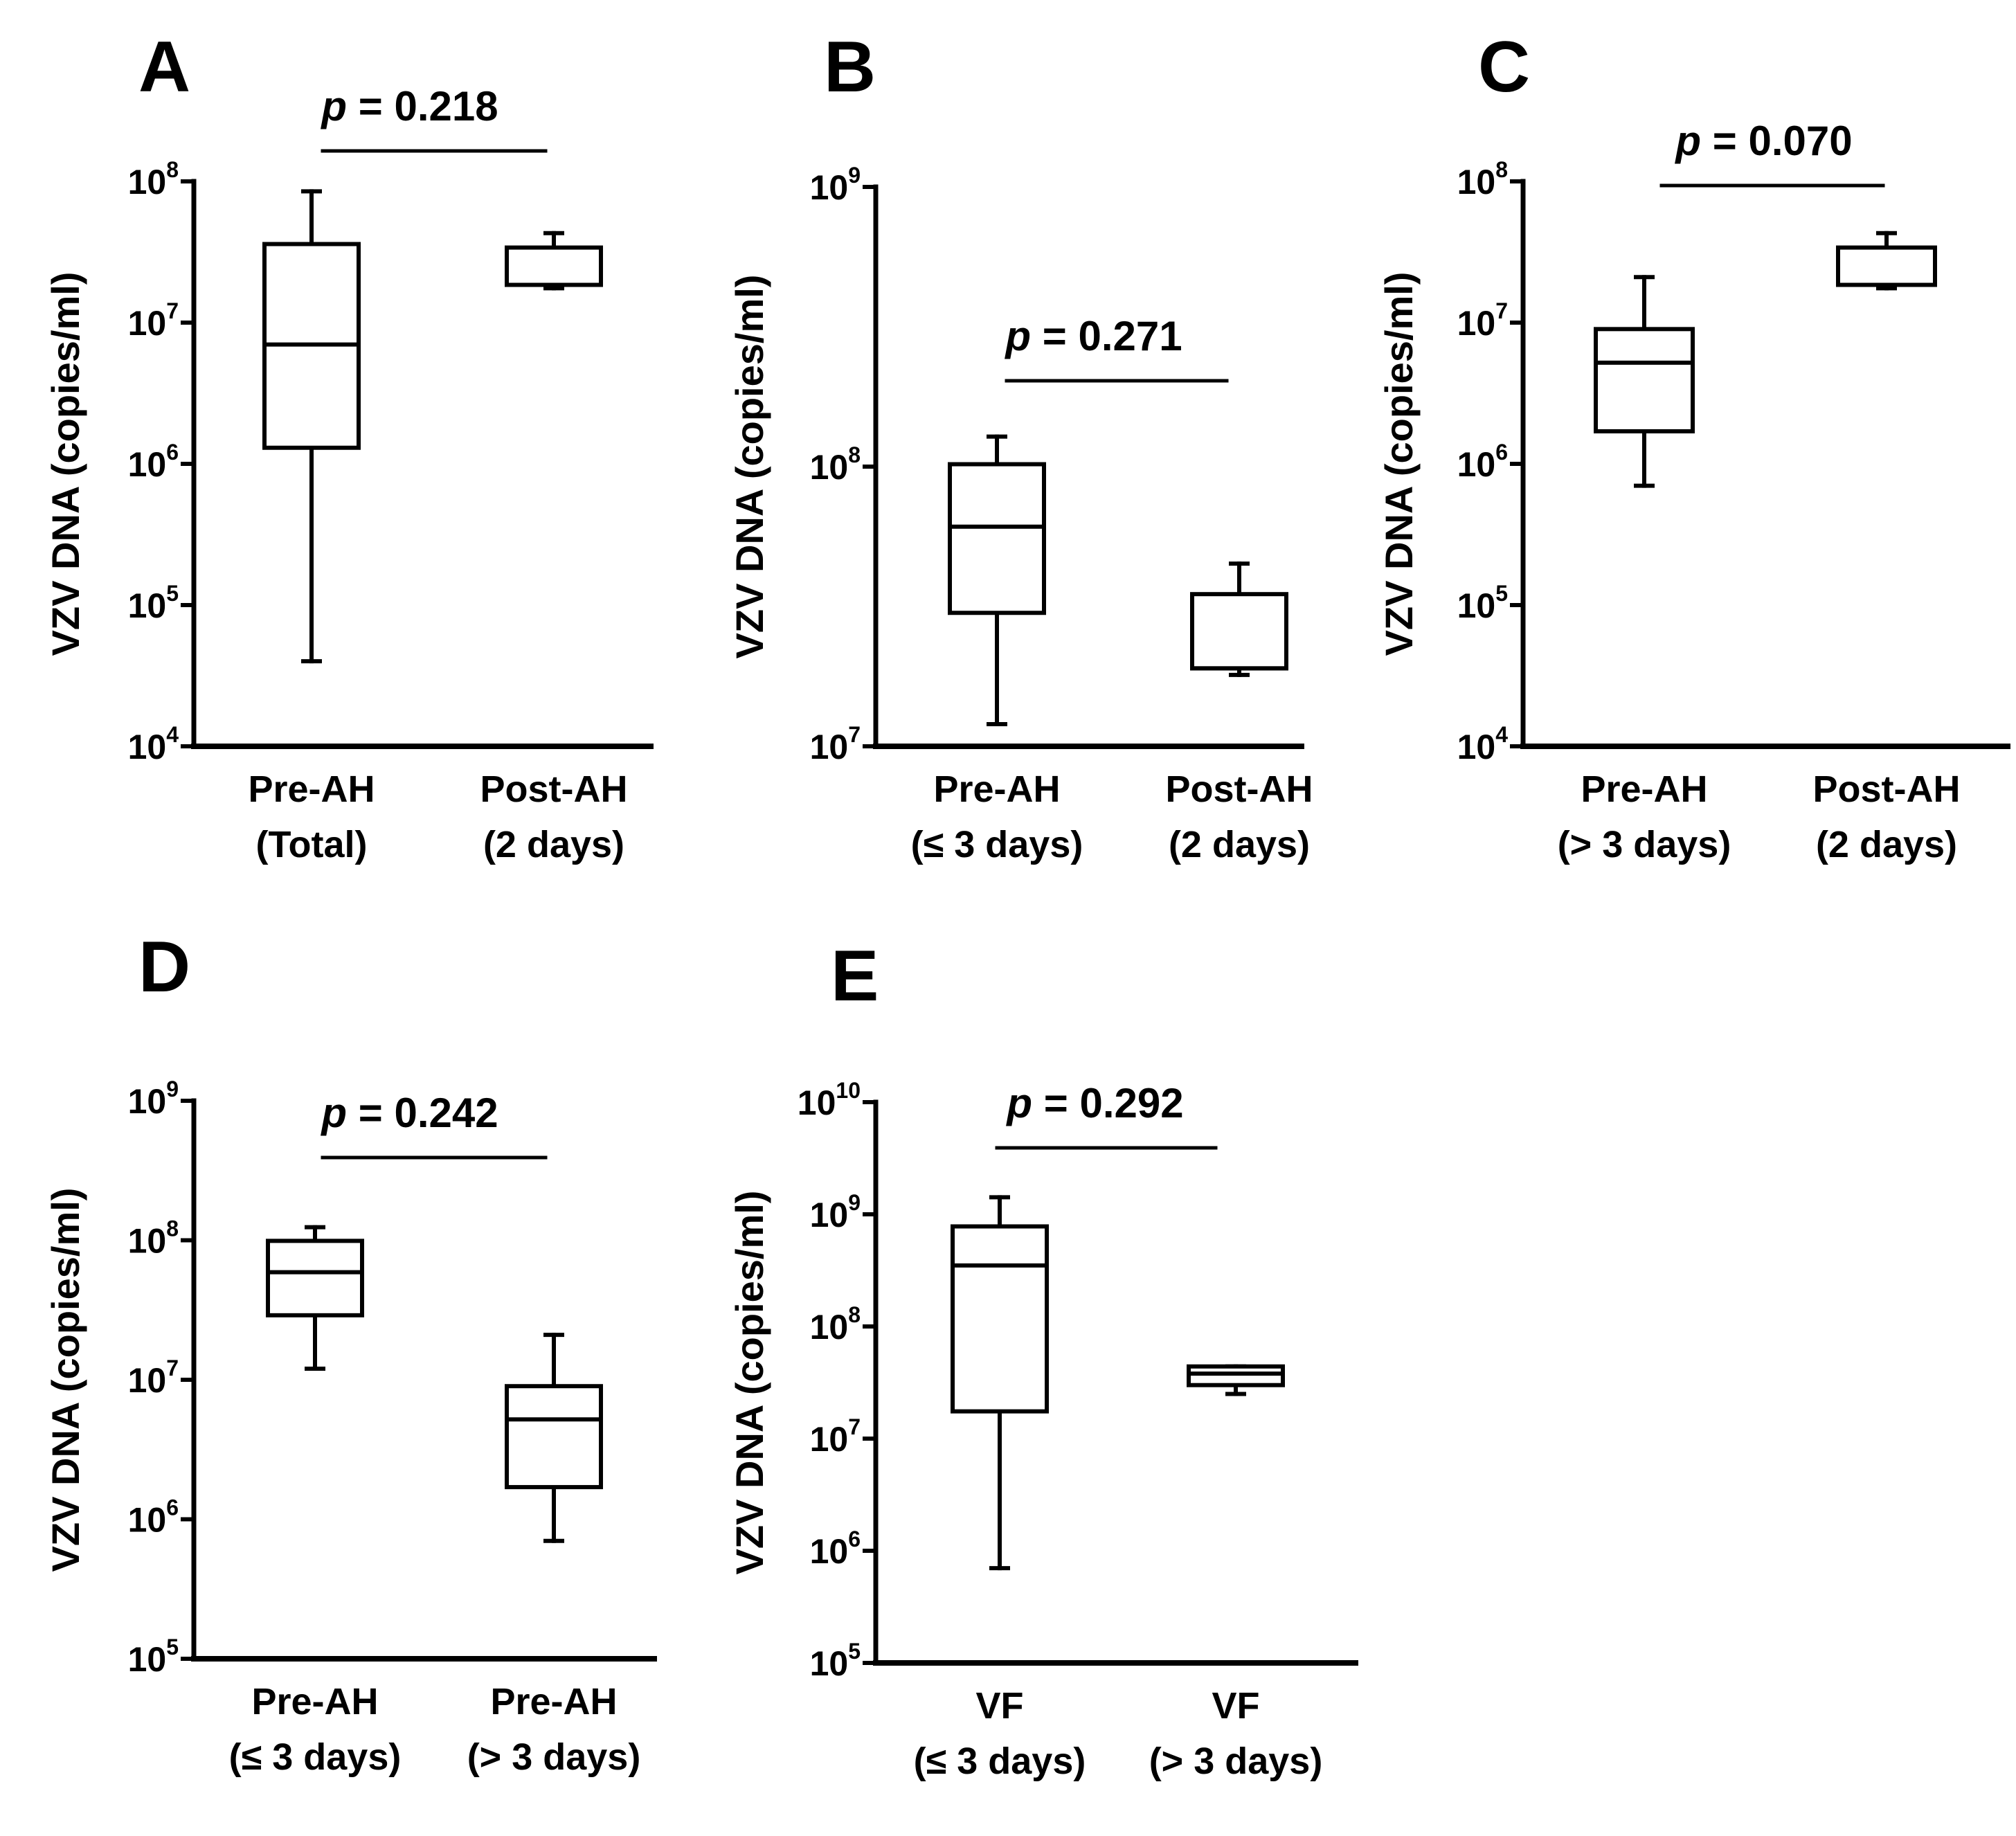  Describe the element at coordinates (1483, 744) in the screenshot. I see `panel-c-ytick-label-4: 10⁴` at that location.